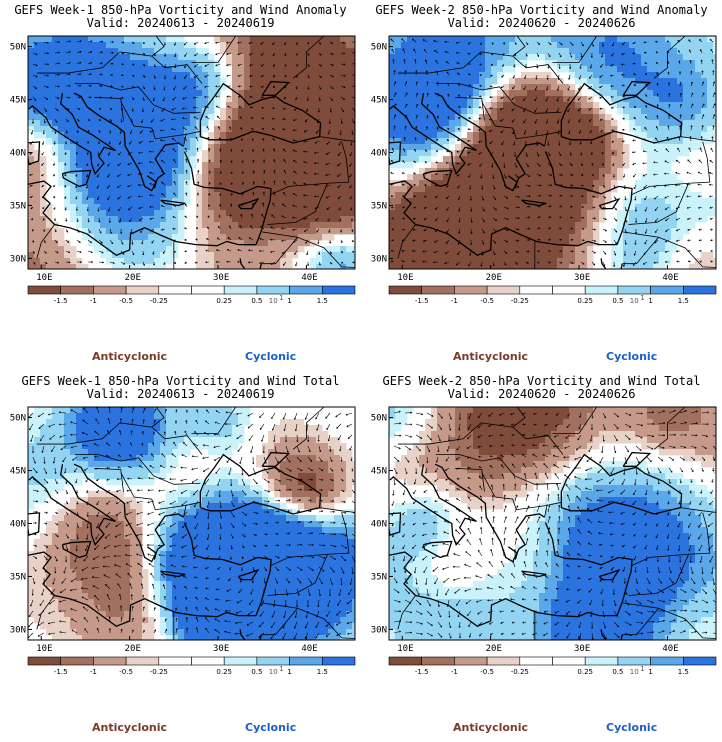  I want to click on colorbar-tick-label: 1, so click(289, 301).